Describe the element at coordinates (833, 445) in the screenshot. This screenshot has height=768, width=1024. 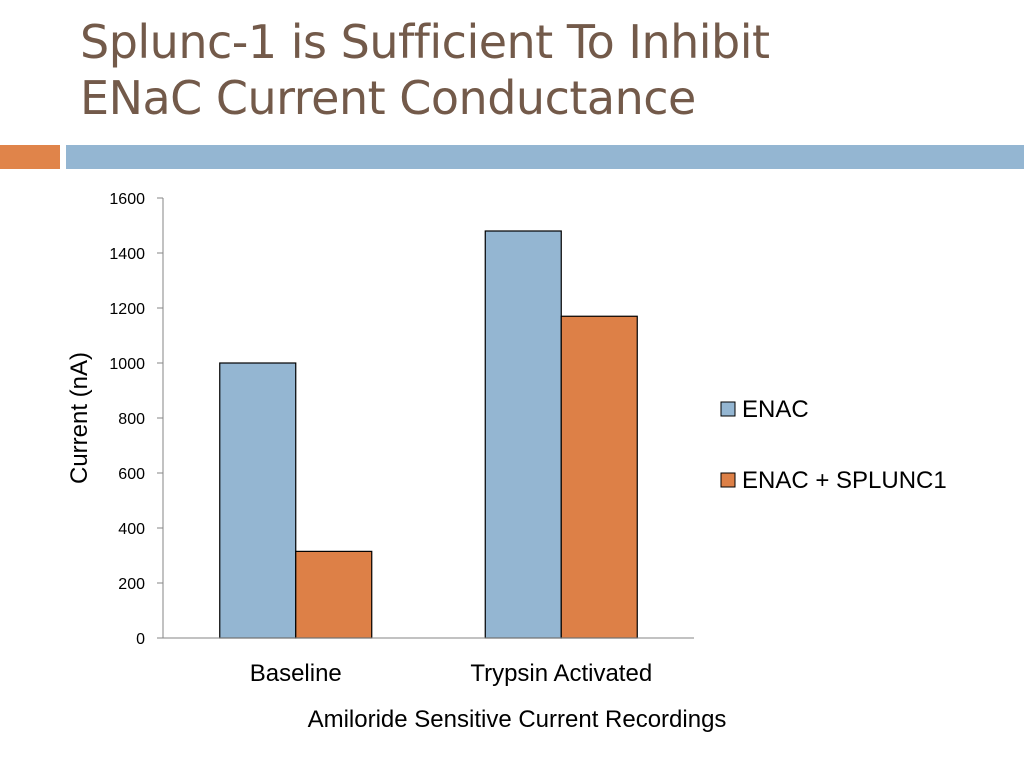
I see `legend: ENAC ENAC + SPLUNC1` at that location.